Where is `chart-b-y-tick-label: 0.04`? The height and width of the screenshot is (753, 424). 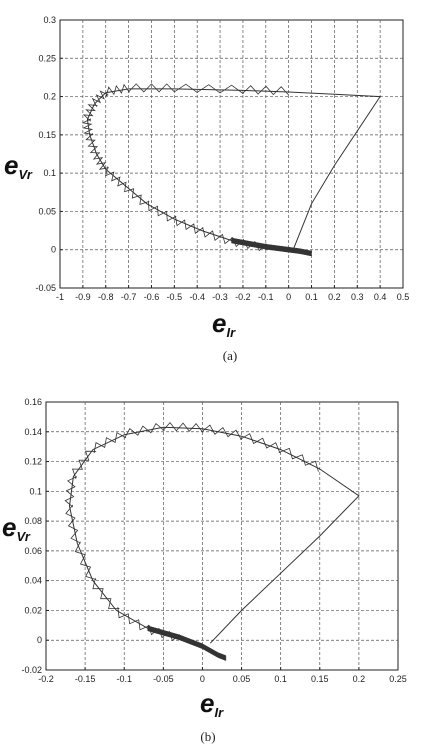
chart-b-y-tick-label: 0.04 is located at coordinates (33, 581).